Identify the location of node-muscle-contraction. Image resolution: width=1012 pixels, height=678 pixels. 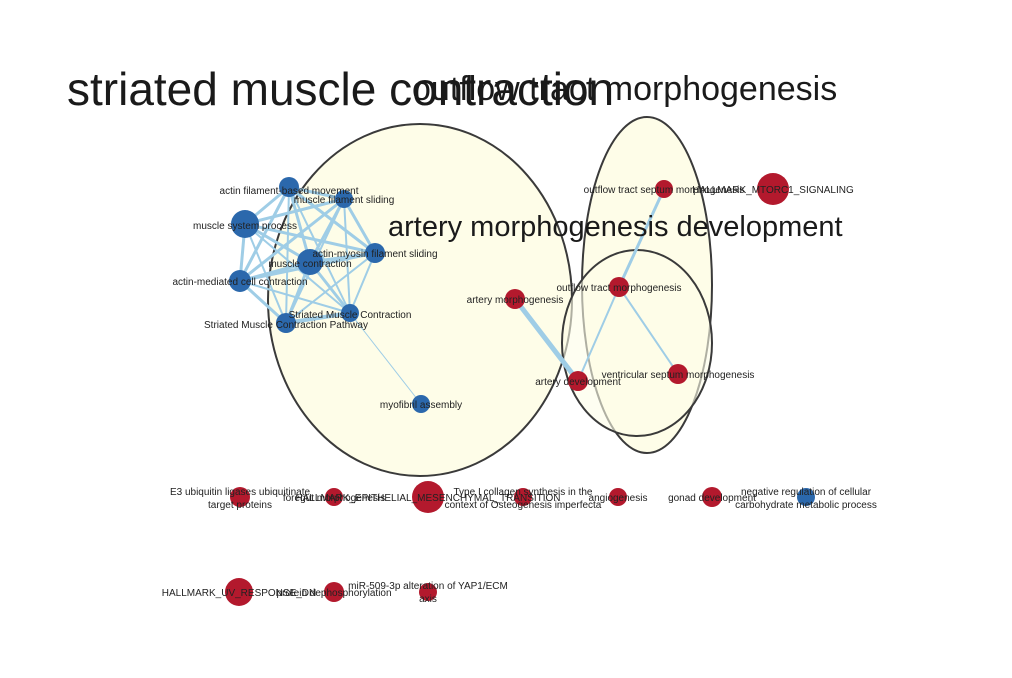
(310, 262).